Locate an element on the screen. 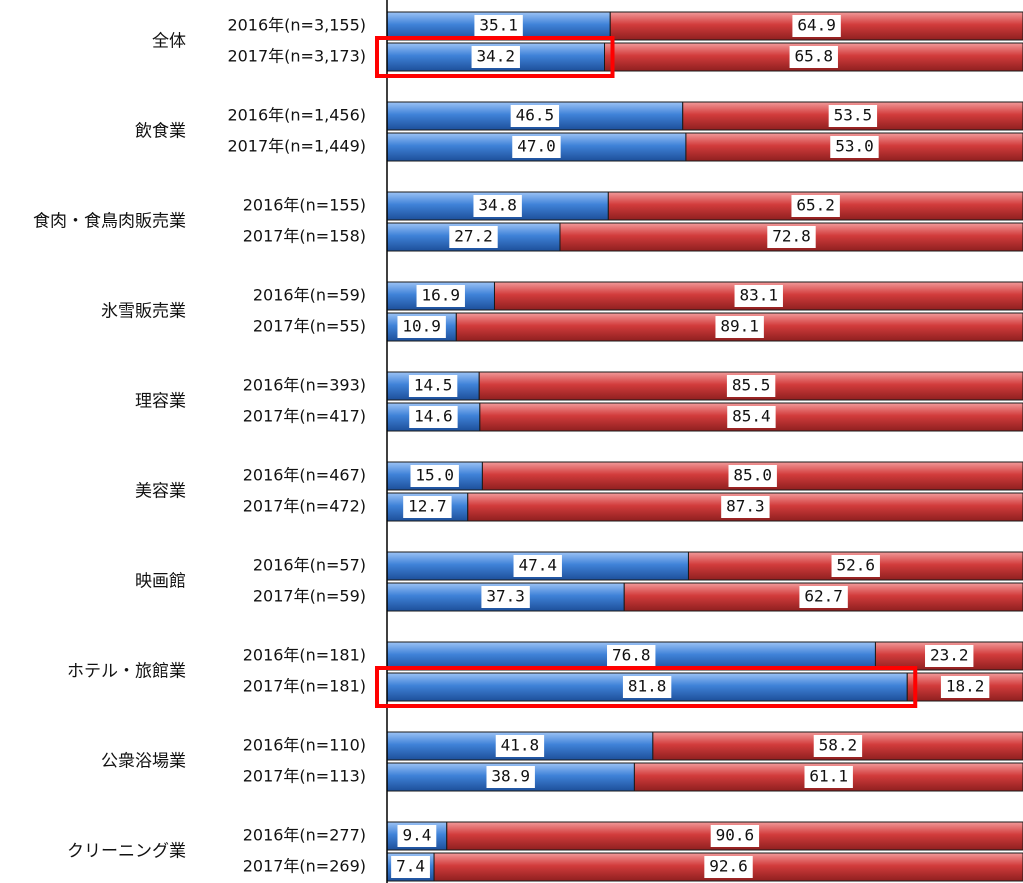  row-label: 2016年(n=3,155) is located at coordinates (296, 25).